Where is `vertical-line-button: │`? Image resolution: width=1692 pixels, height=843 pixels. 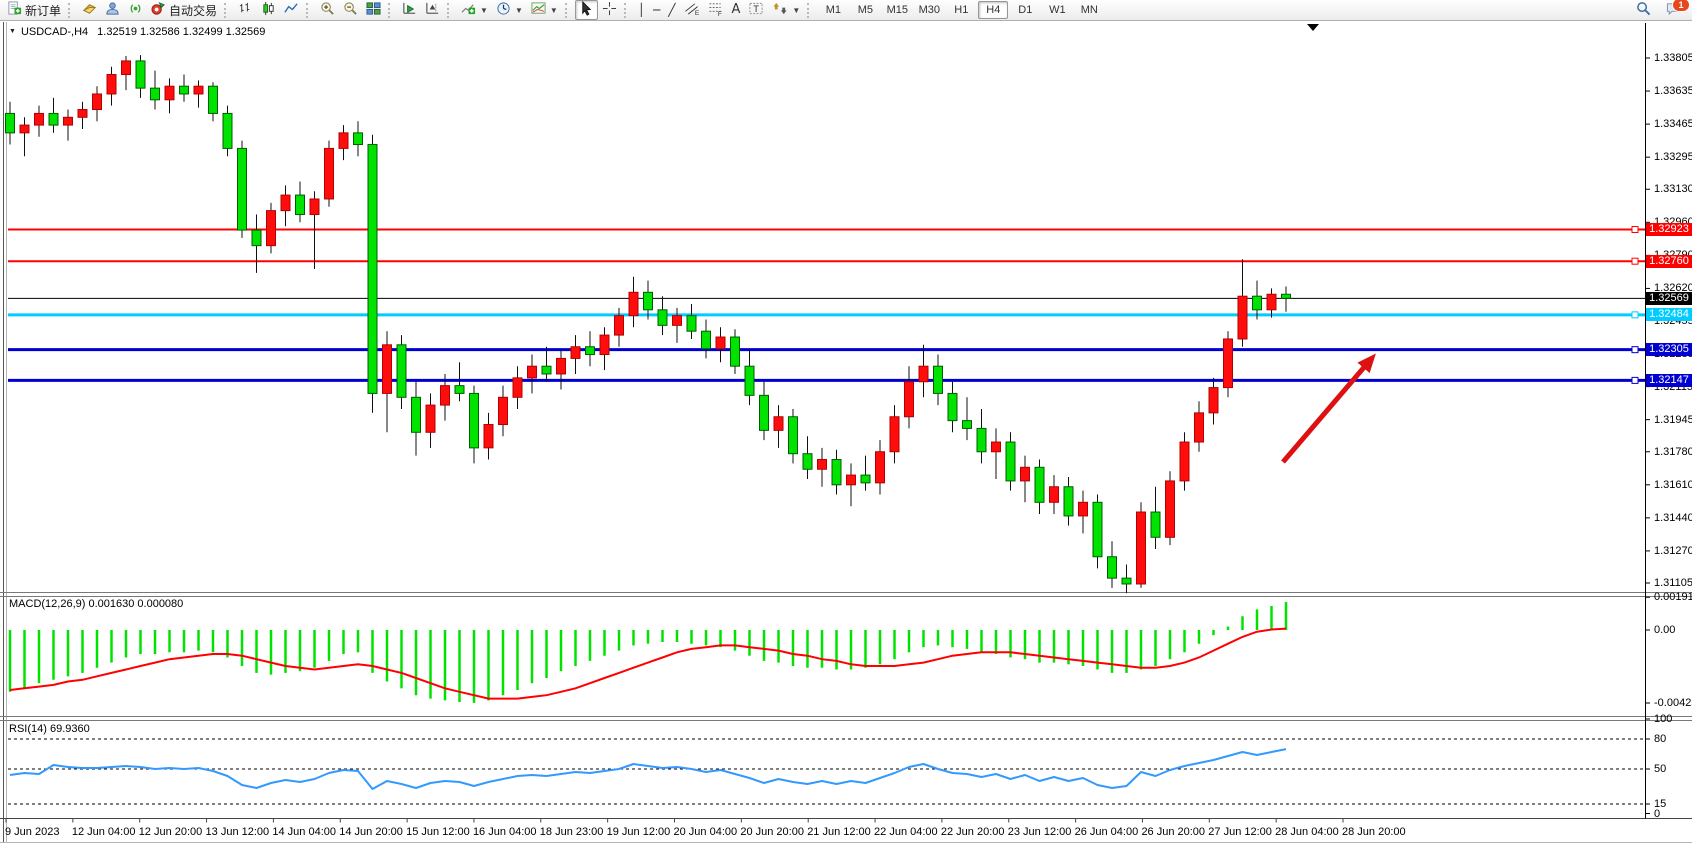 vertical-line-button: │ is located at coordinates (641, 10).